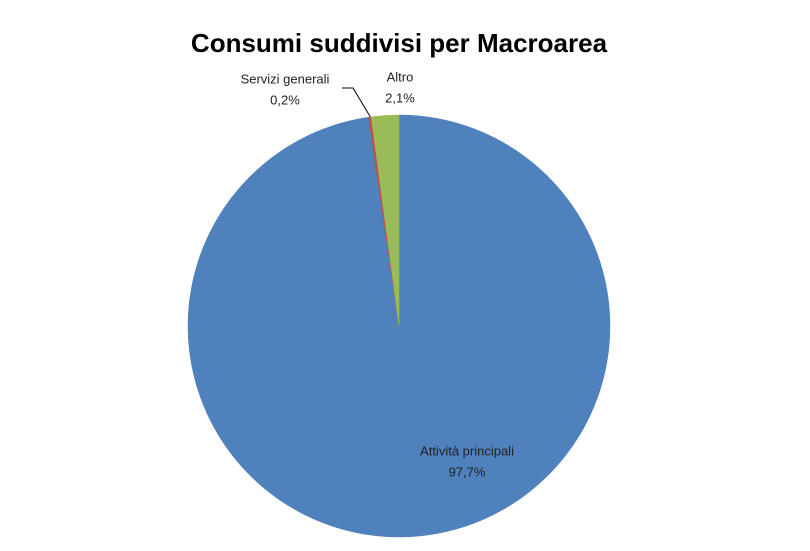 The height and width of the screenshot is (551, 810). I want to click on slice-label: Altro, so click(400, 76).